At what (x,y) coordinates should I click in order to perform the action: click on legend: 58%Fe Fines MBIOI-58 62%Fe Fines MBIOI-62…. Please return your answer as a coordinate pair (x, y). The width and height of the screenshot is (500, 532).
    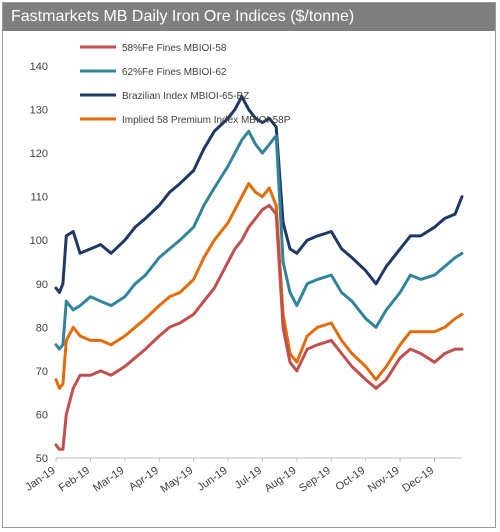
    Looking at the image, I should click on (185, 84).